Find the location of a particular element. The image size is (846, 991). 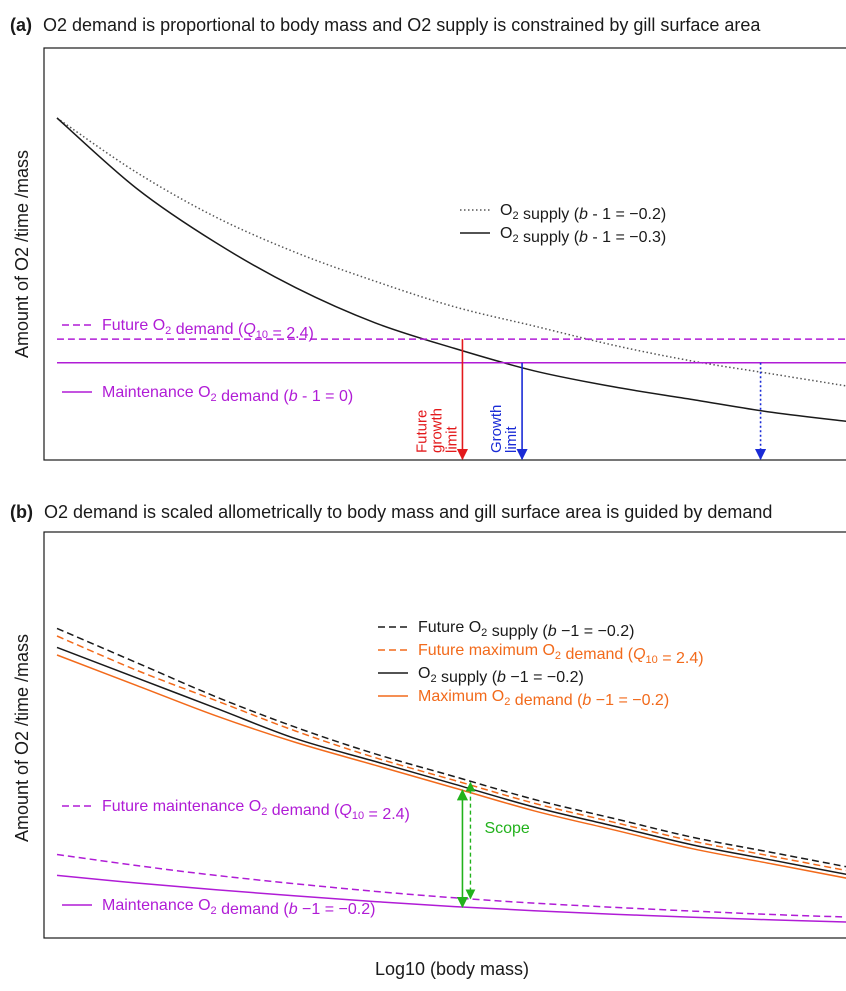

legend-entry-maximum-o2-demand-b-1-0-2: Maximum O2 demand (b −1 = −0.2) is located at coordinates (523, 698).